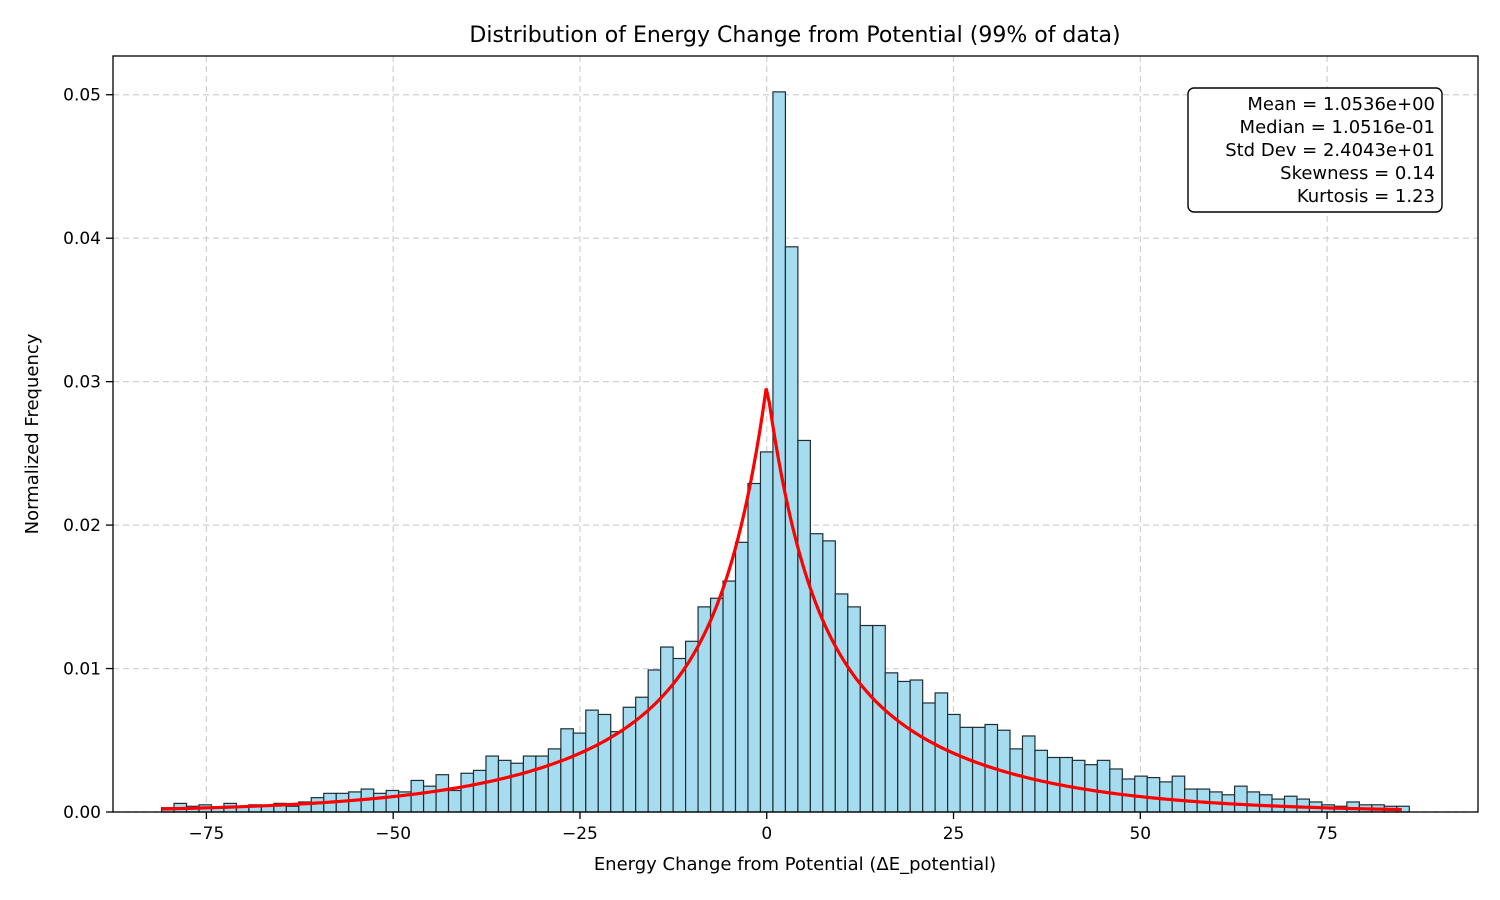 This screenshot has height=900, width=1500. What do you see at coordinates (32, 433) in the screenshot?
I see `y-axis-label: Normalized Frequency` at bounding box center [32, 433].